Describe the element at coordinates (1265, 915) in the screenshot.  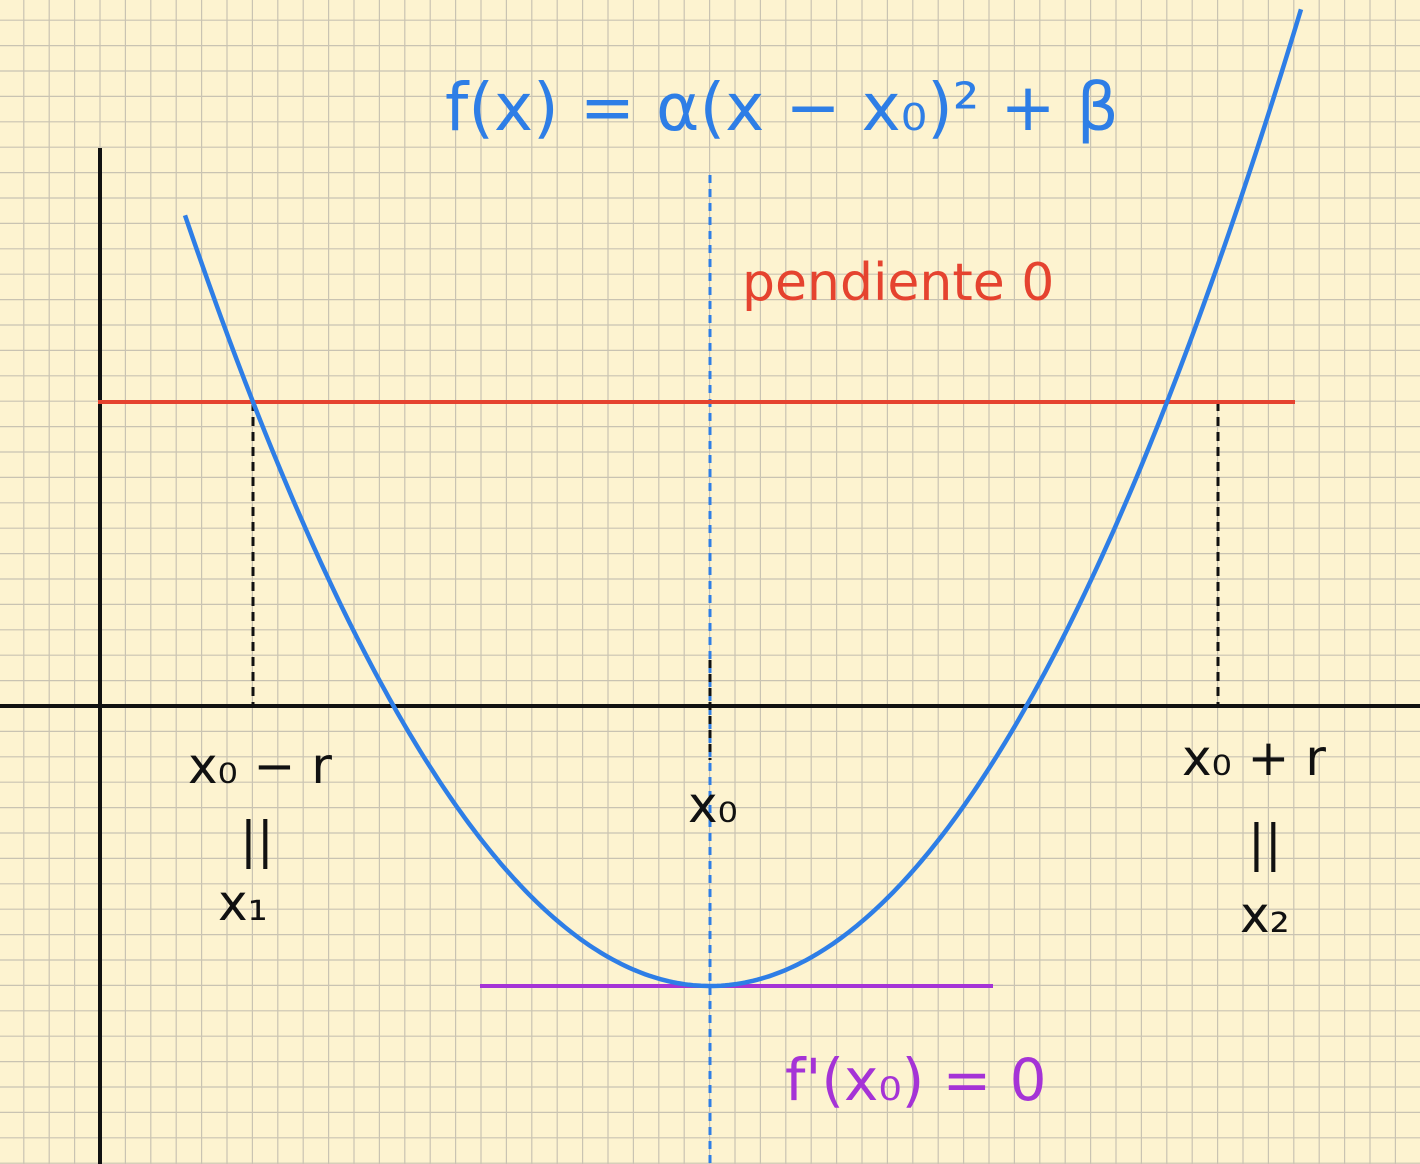
I see `x2-label: x₂` at that location.